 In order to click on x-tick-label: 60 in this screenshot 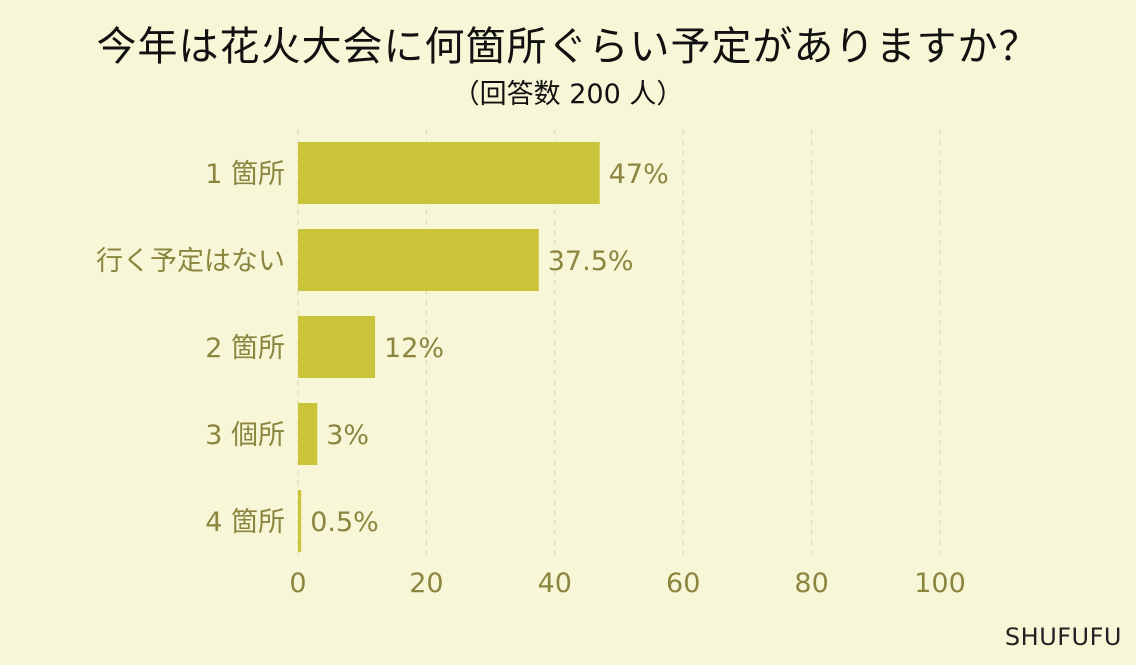, I will do `click(683, 583)`.